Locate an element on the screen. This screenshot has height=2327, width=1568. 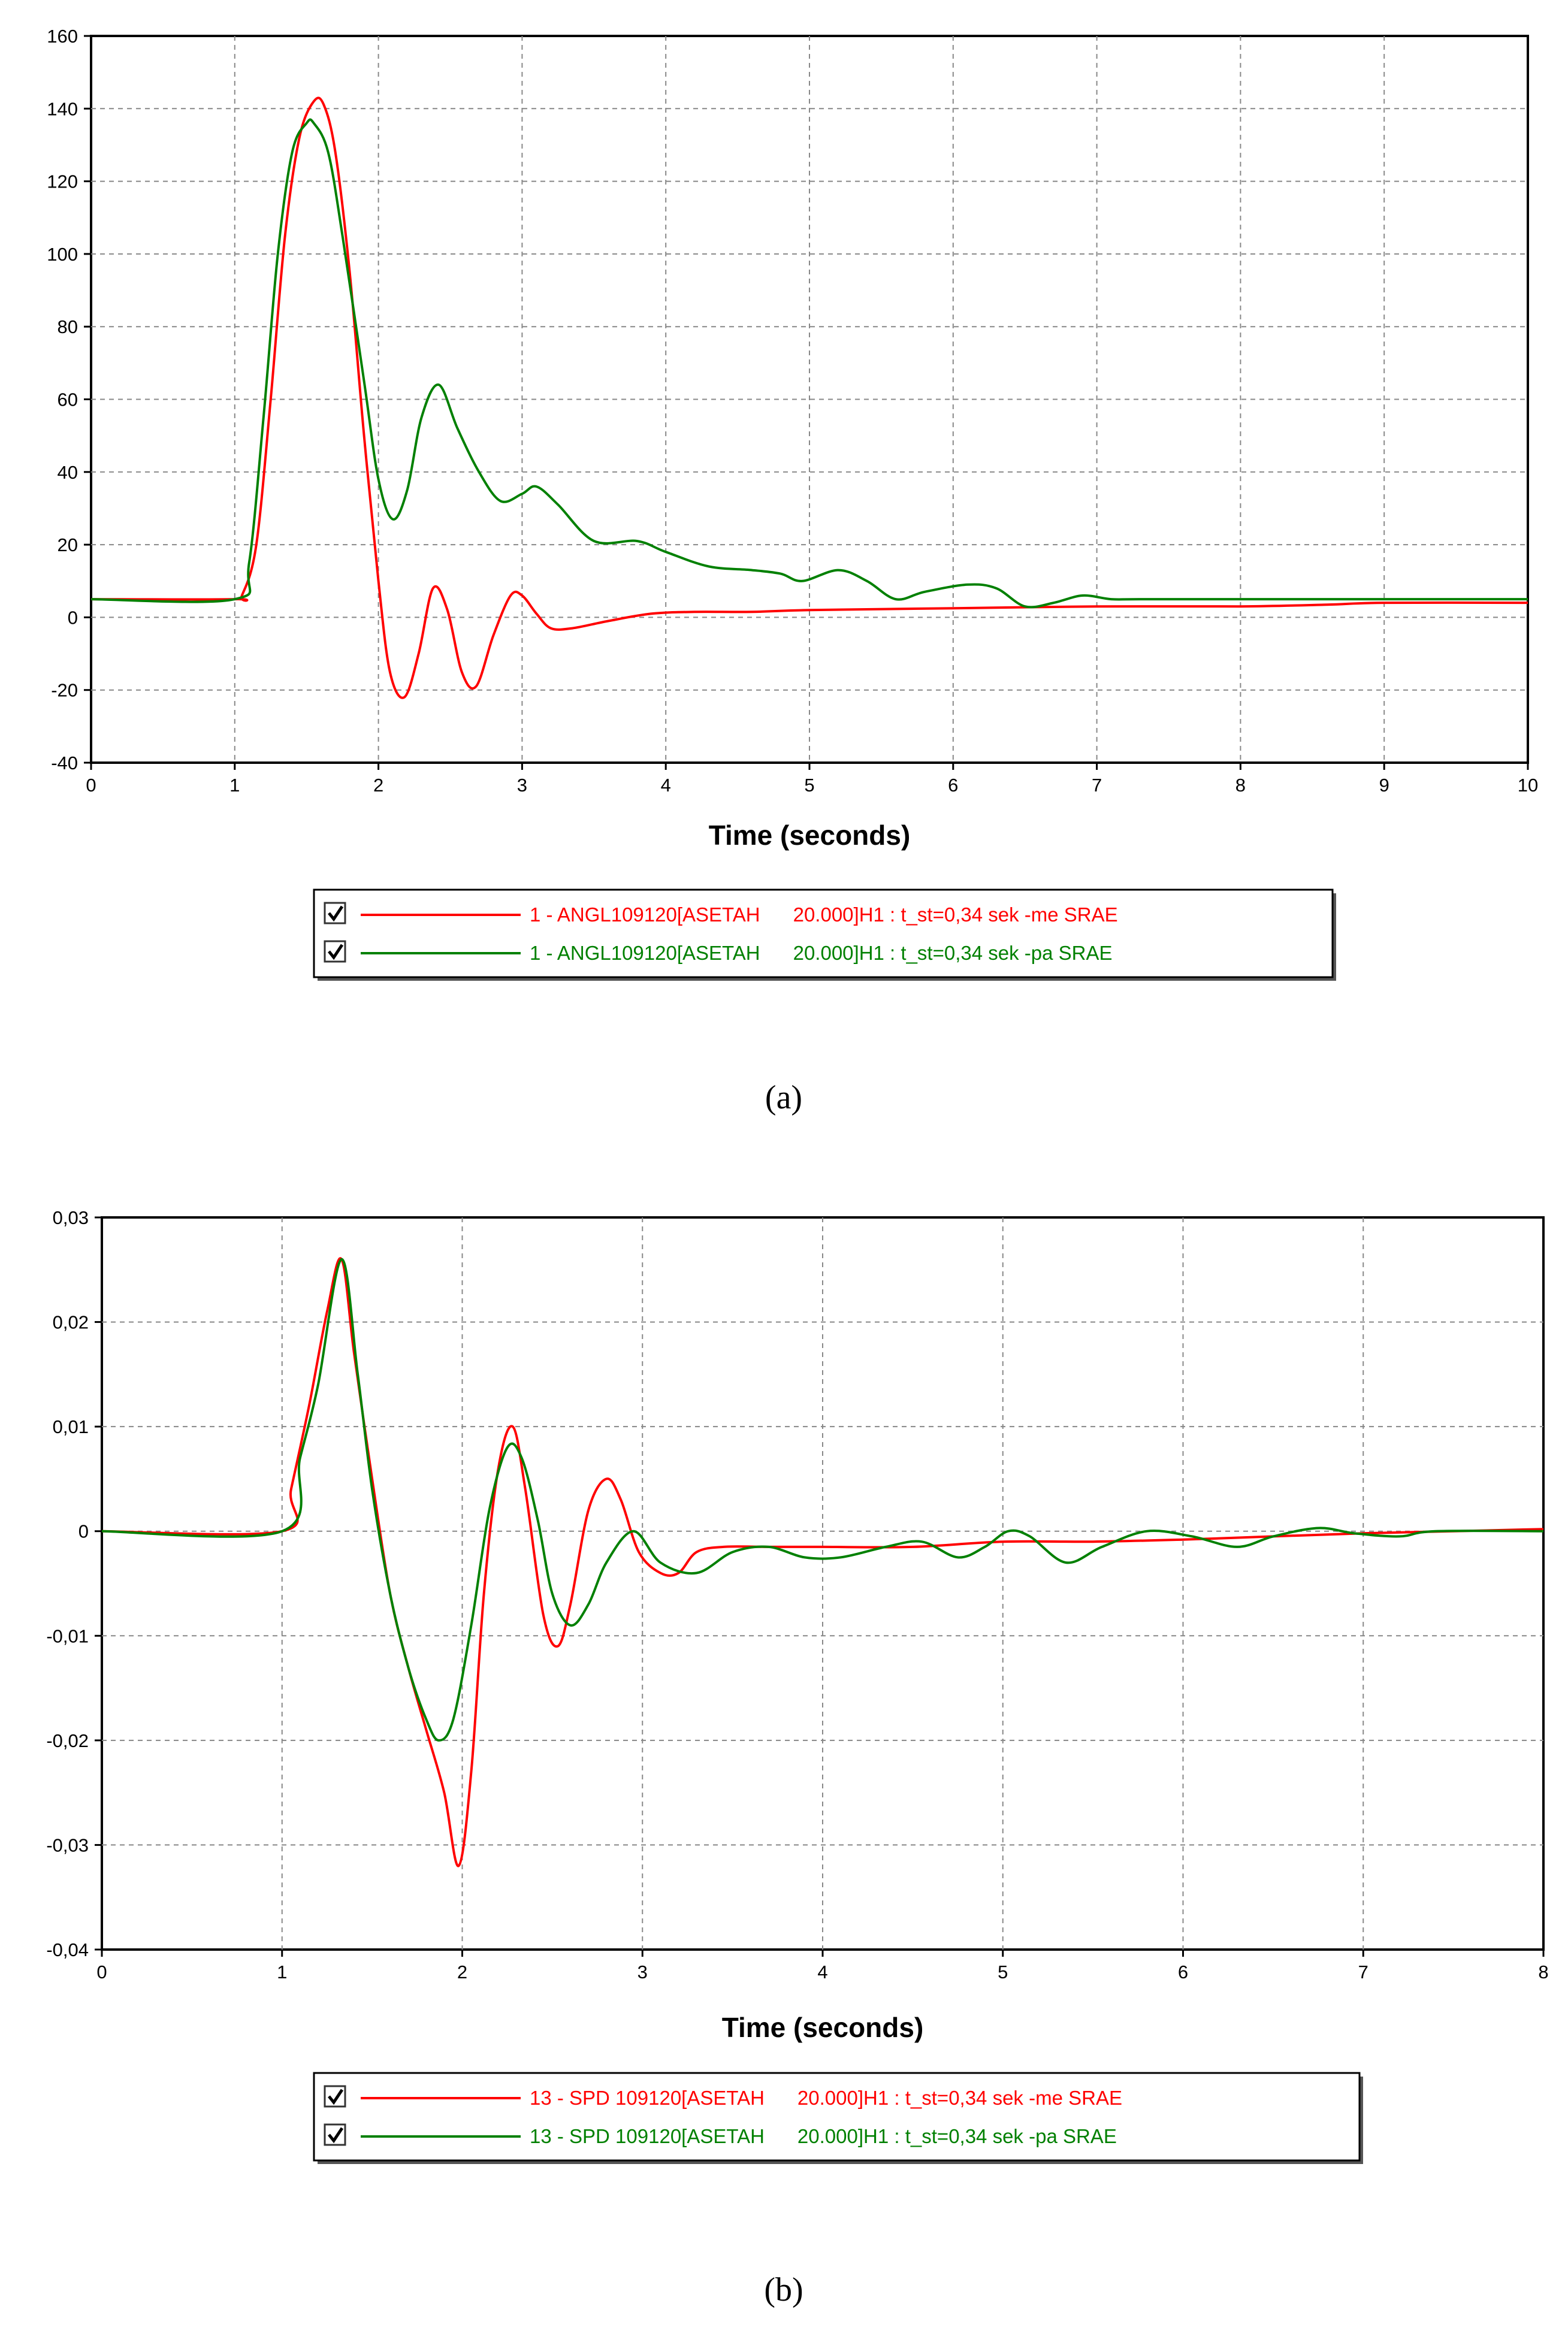
y-tick-label: -0,01 is located at coordinates (68, 1636).